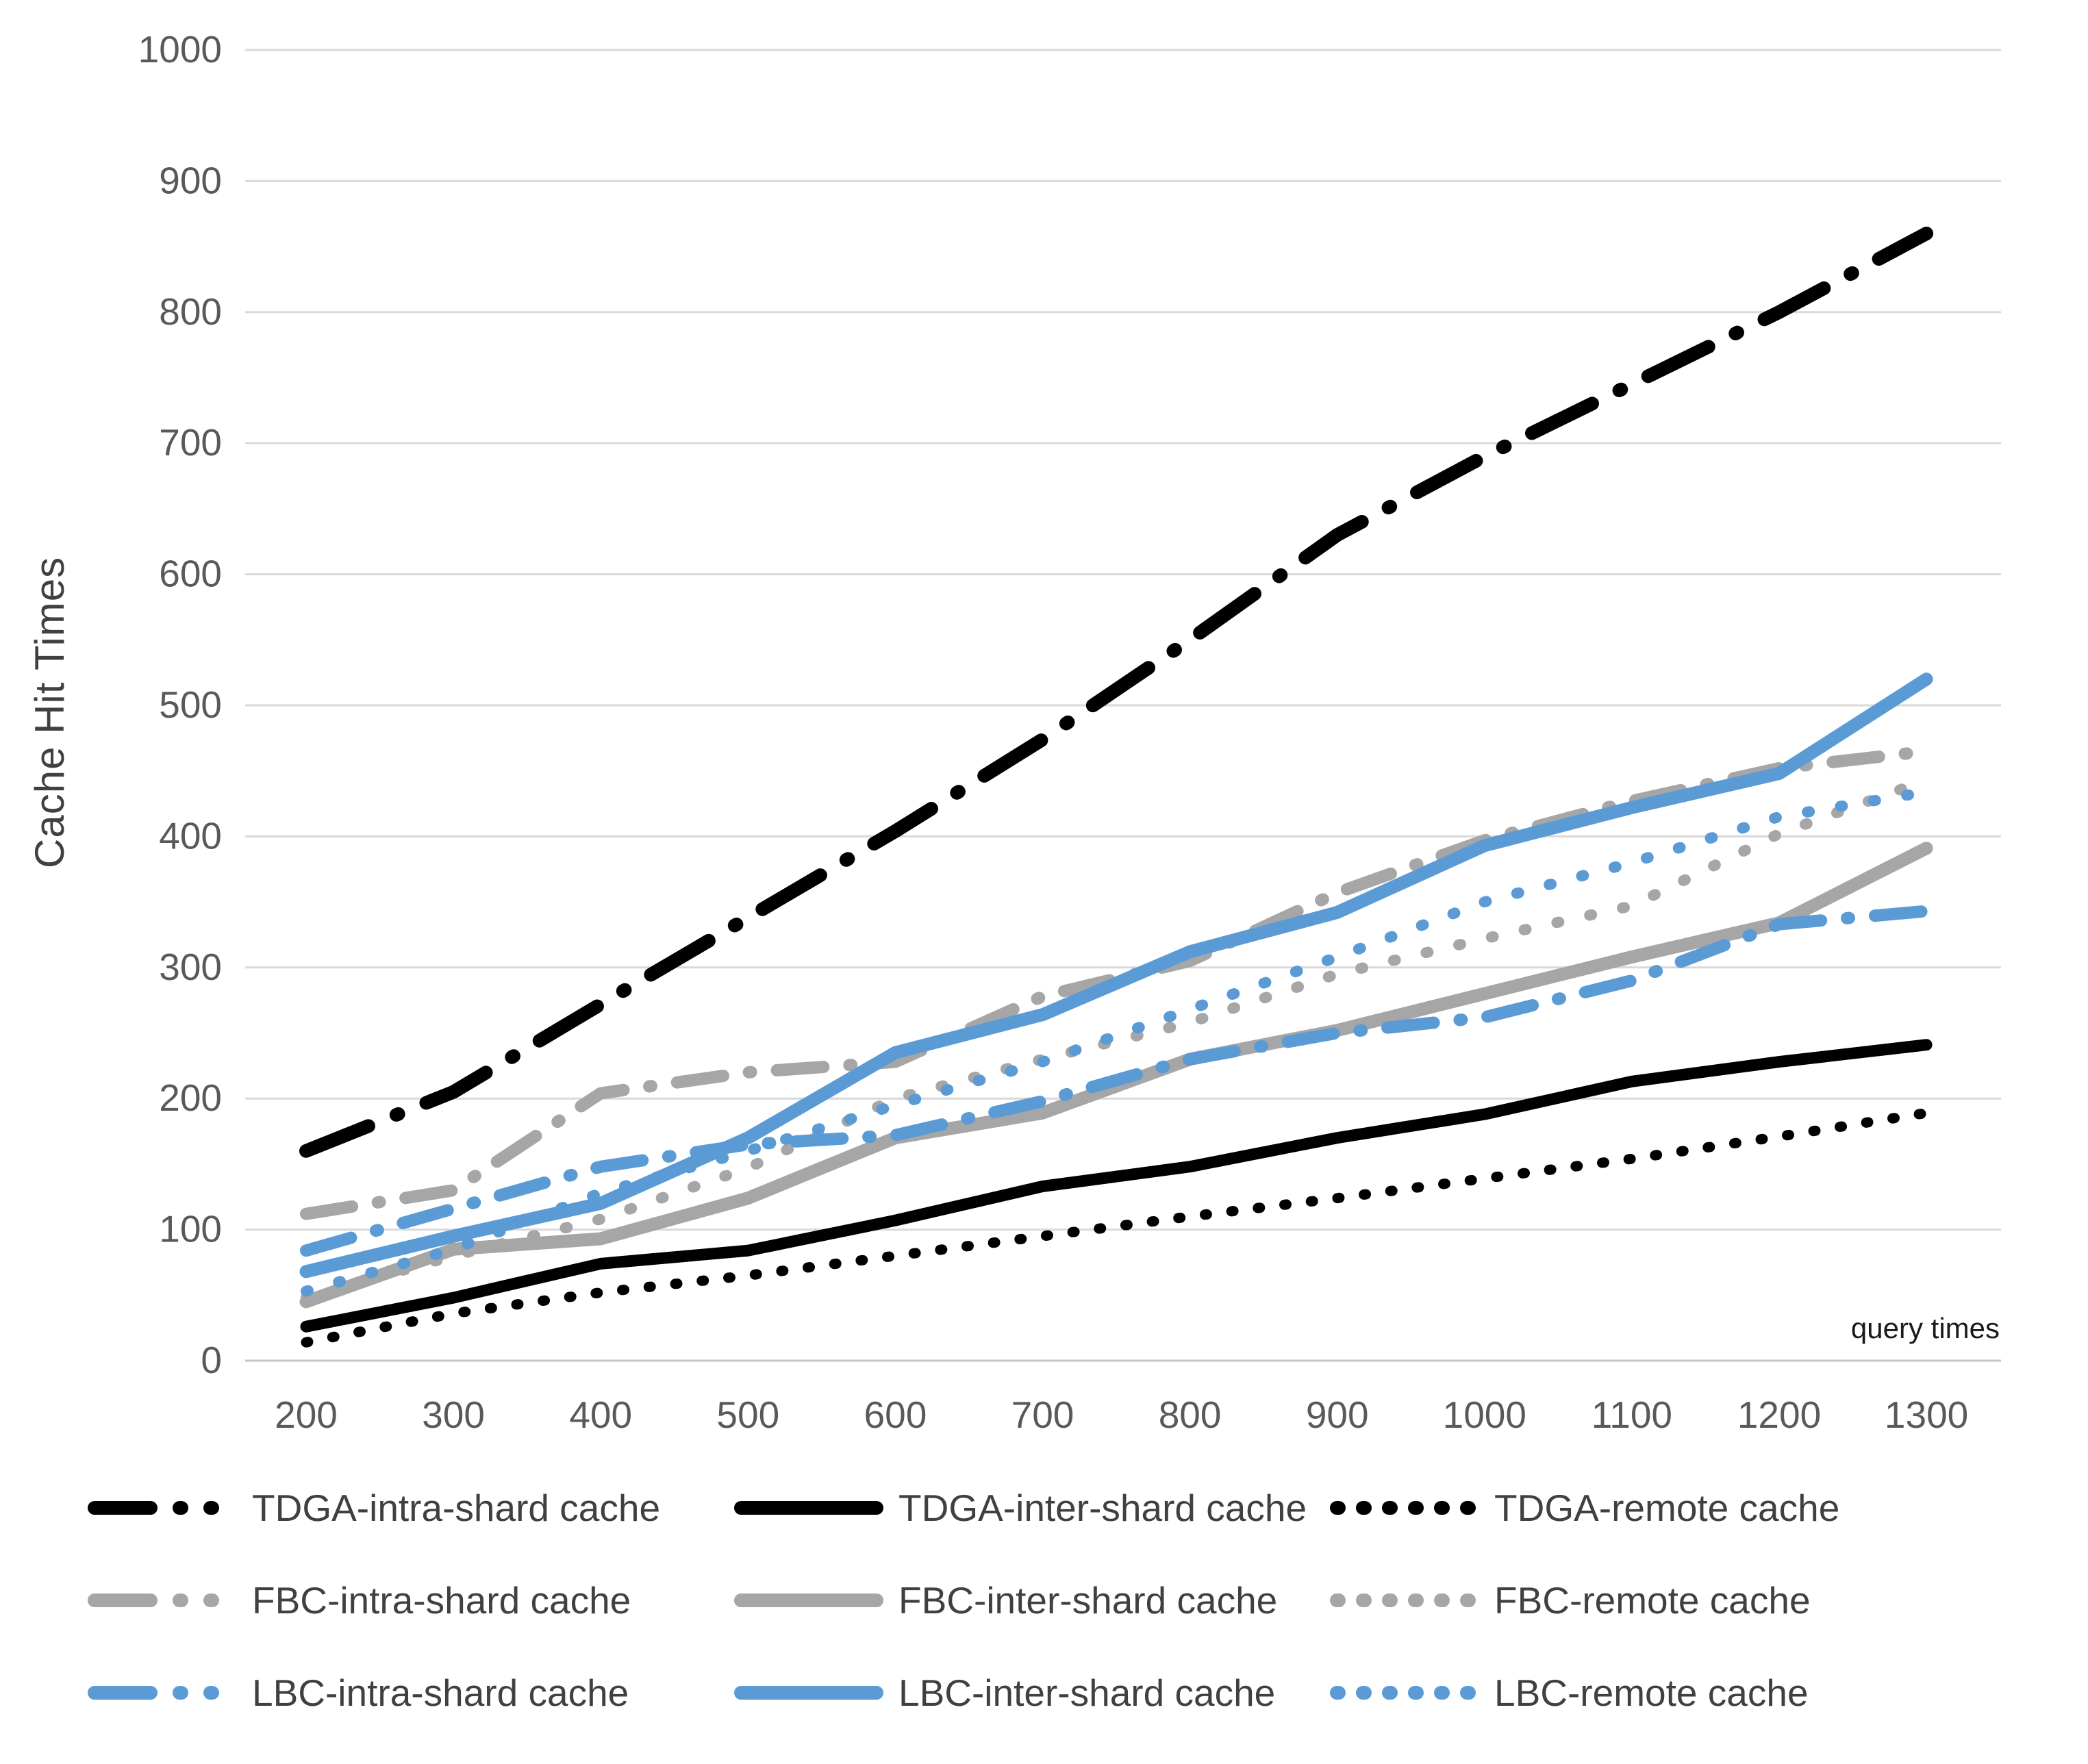 This screenshot has height=1764, width=2088. I want to click on x-tick-label: 400, so click(600, 1415).